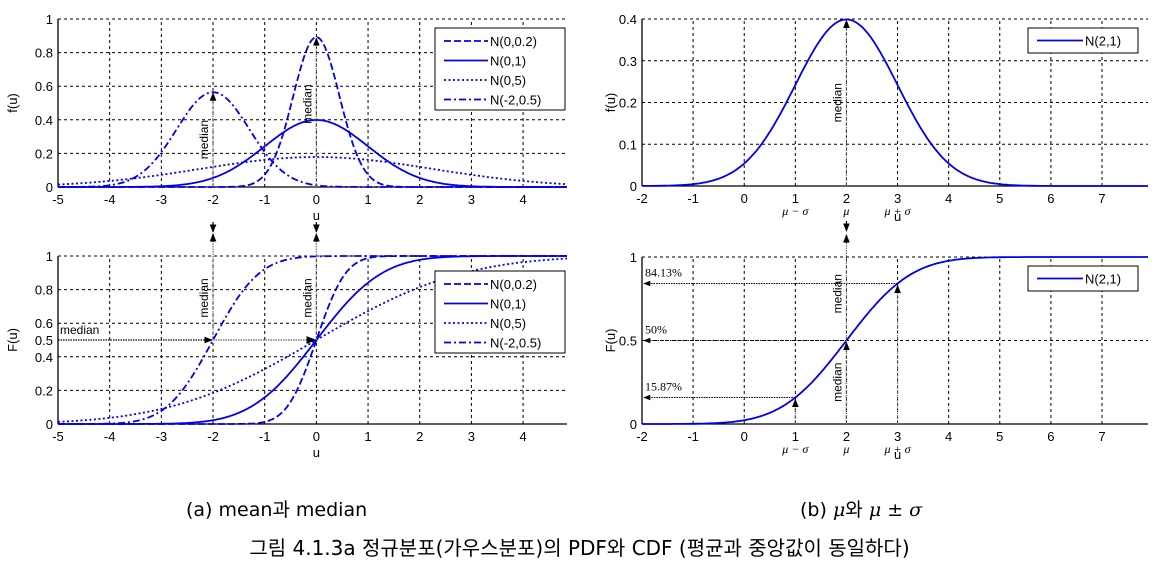  Describe the element at coordinates (857, 510) in the screenshot. I see `caption-b-mid: 와` at that location.